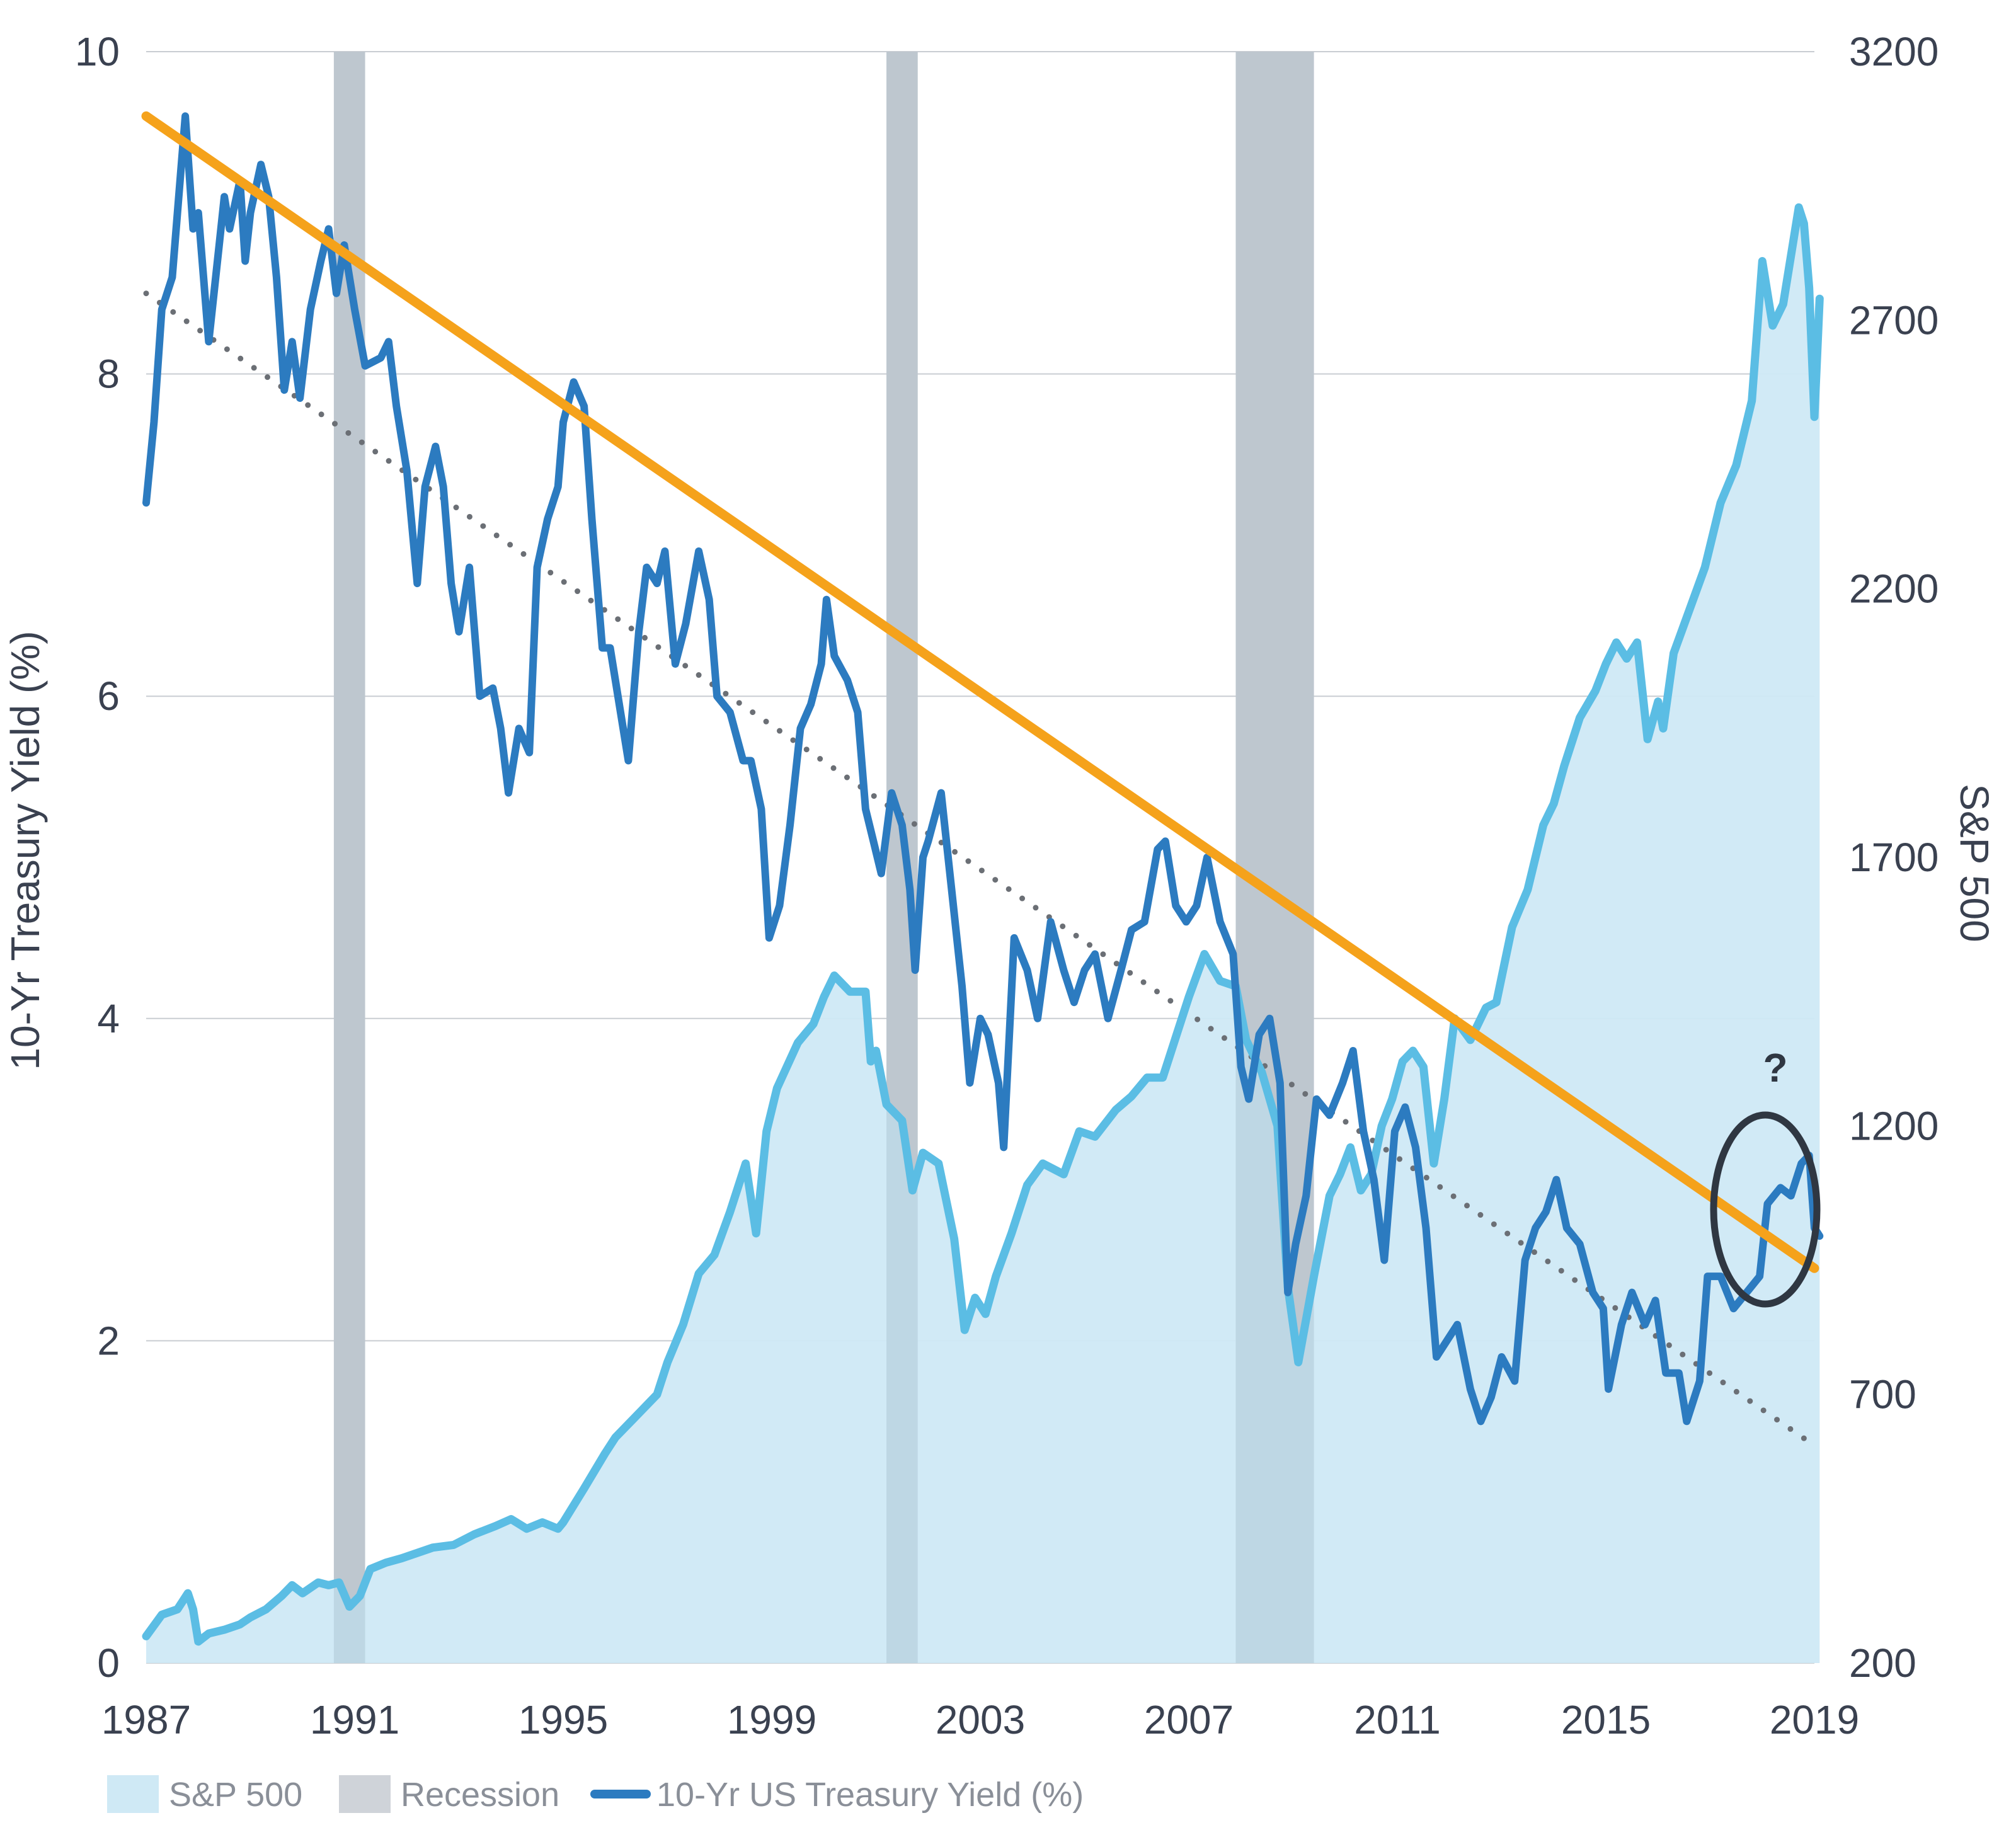 Image resolution: width=2016 pixels, height=1847 pixels. What do you see at coordinates (108, 696) in the screenshot?
I see `left-tick-label: 6` at bounding box center [108, 696].